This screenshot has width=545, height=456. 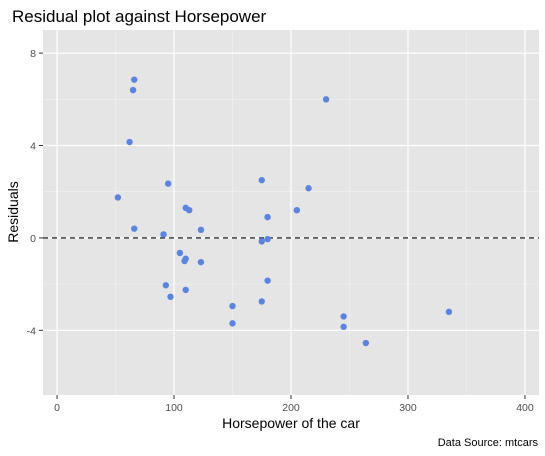 I want to click on x-axis-label: Horsepower of the car, so click(x=291, y=423).